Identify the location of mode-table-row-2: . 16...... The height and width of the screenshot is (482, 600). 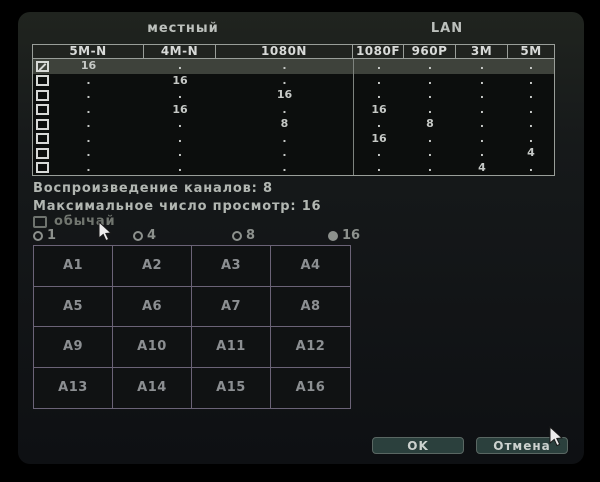
(293, 80).